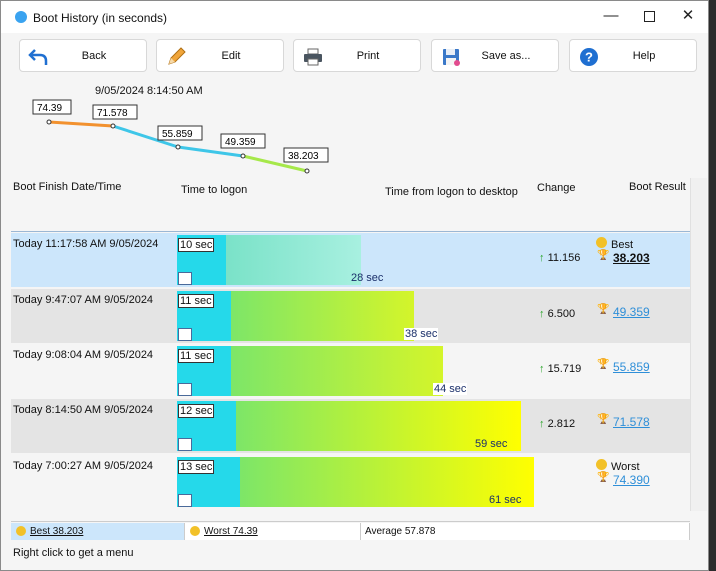 The width and height of the screenshot is (716, 571). What do you see at coordinates (196, 411) in the screenshot?
I see `logon-time-label: 12 sec` at bounding box center [196, 411].